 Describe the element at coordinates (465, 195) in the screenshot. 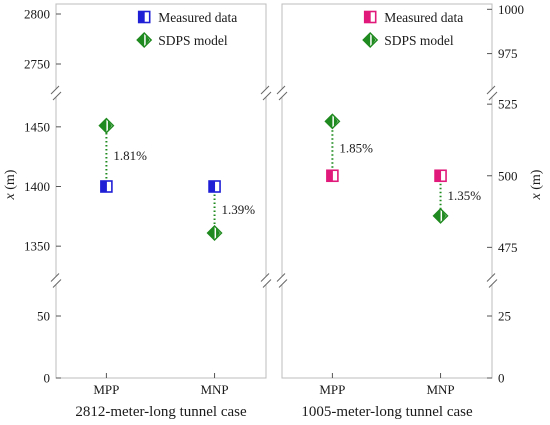

I see `error-percent-label: 1.35%` at that location.